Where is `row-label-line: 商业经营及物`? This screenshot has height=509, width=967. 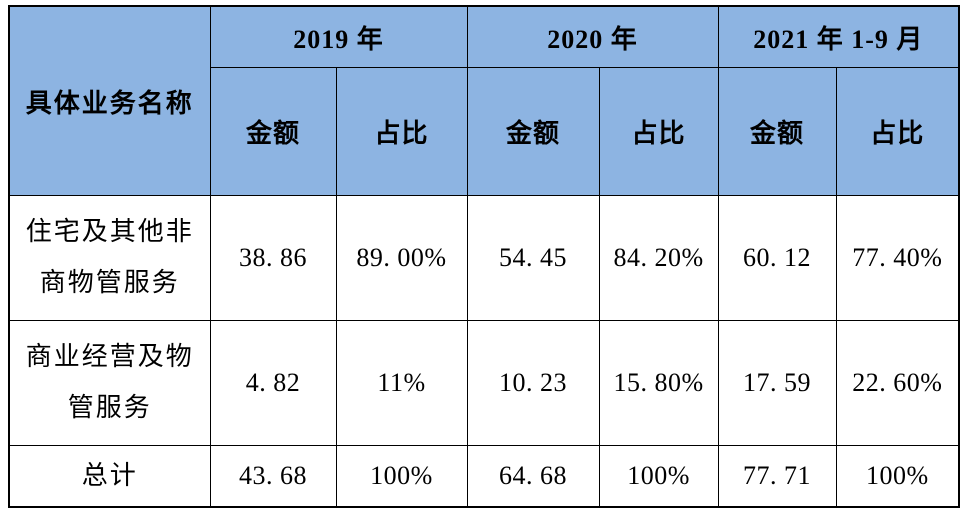
row-label-line: 商业经营及物 is located at coordinates (109, 357).